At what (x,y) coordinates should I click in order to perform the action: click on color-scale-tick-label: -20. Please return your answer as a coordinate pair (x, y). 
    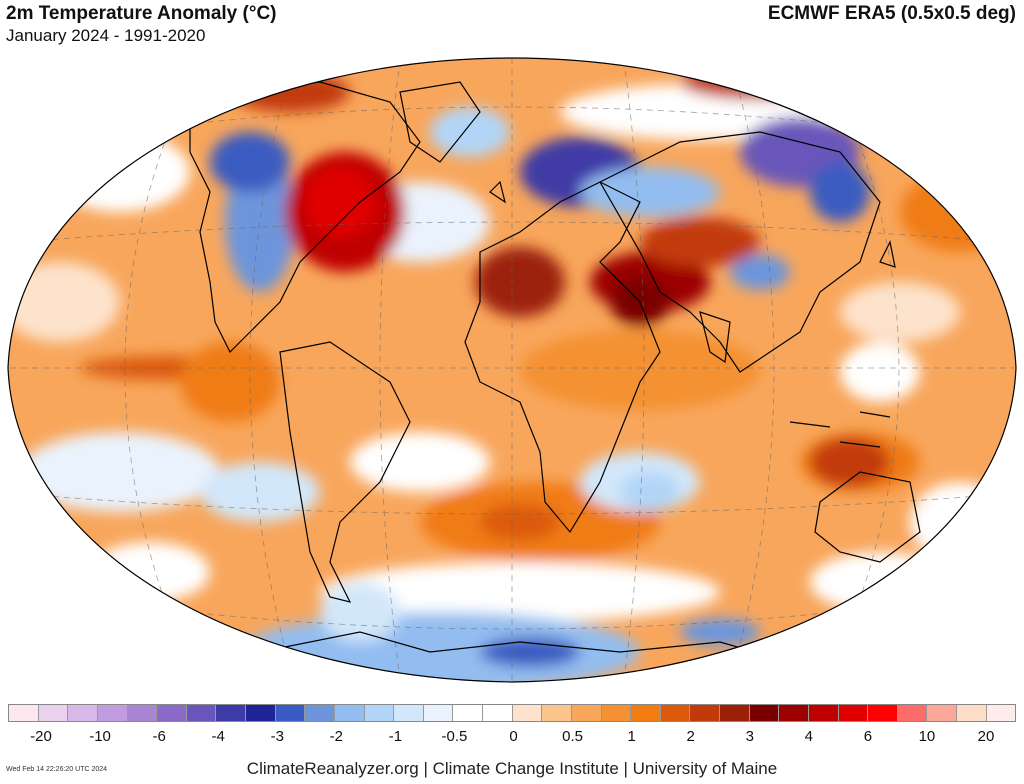
    Looking at the image, I should click on (41, 736).